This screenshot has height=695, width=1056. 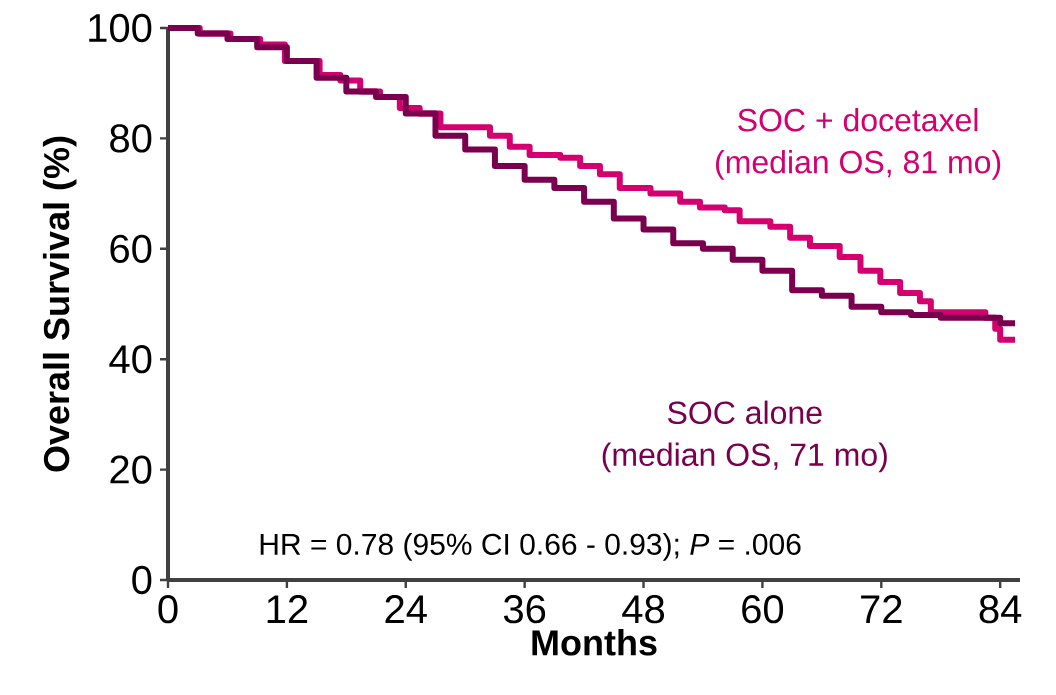 What do you see at coordinates (858, 165) in the screenshot?
I see `annotation: (median OS, 81 mo)` at bounding box center [858, 165].